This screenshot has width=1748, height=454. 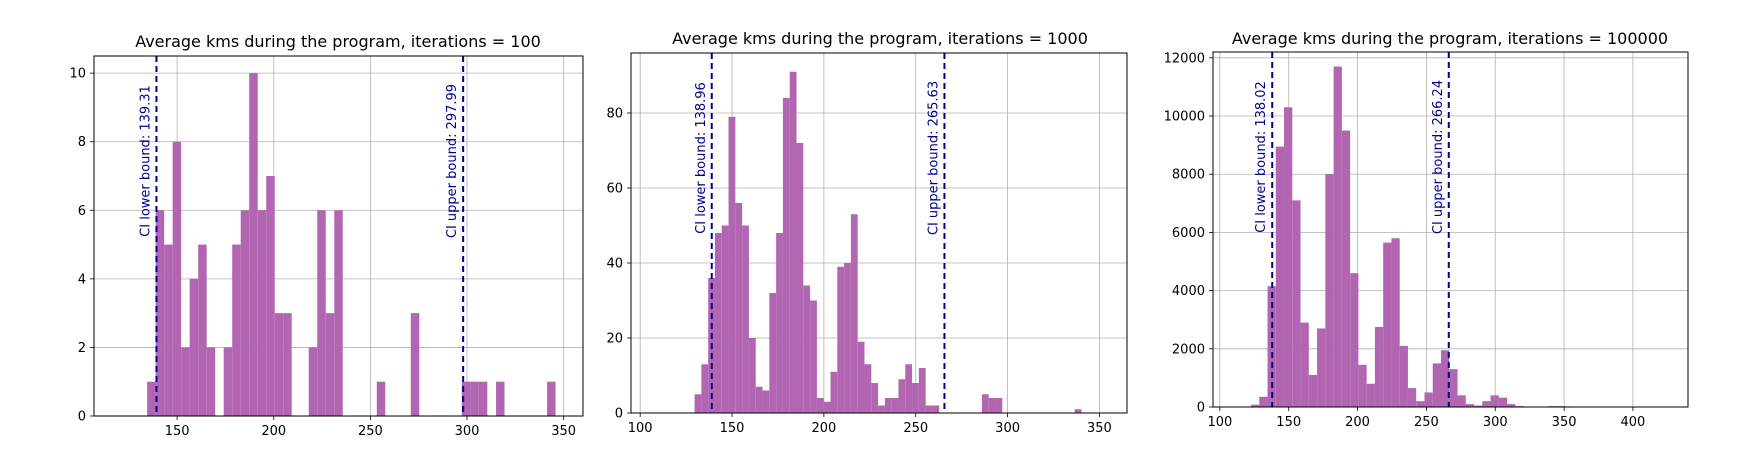 What do you see at coordinates (614, 339) in the screenshot?
I see `y-tick-label: 20` at bounding box center [614, 339].